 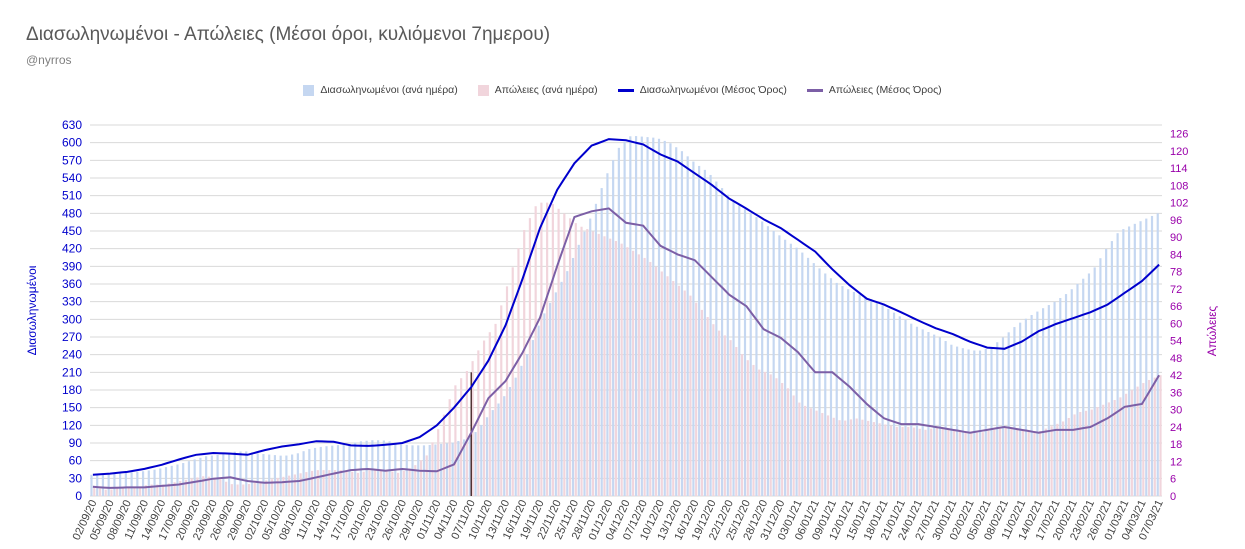 What do you see at coordinates (72, 249) in the screenshot?
I see `y-tick-label: 420` at bounding box center [72, 249].